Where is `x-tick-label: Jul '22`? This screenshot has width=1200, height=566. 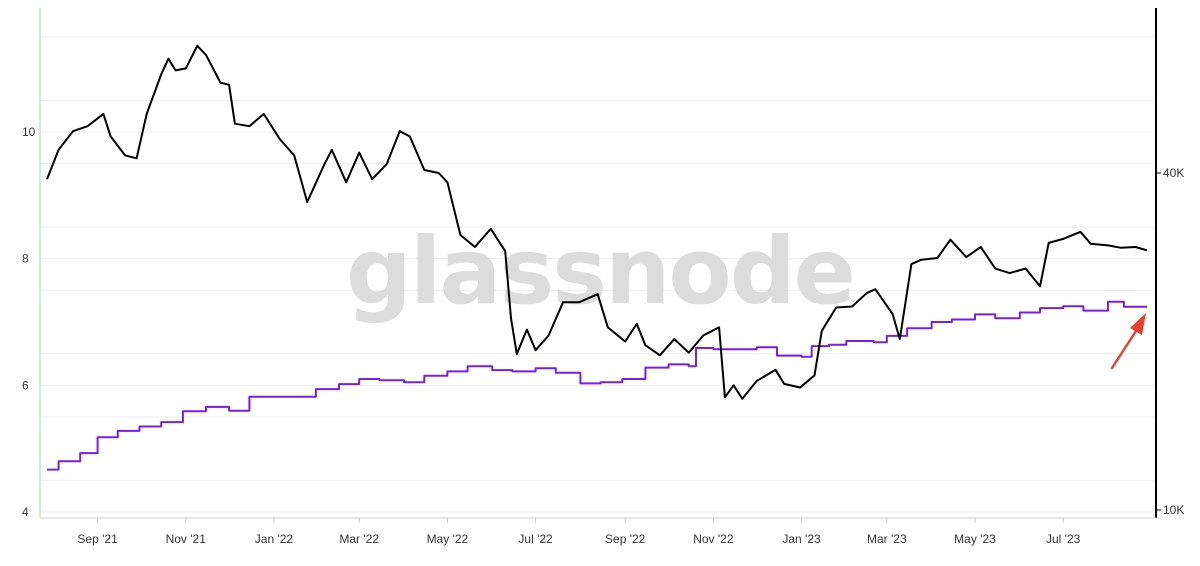
x-tick-label: Jul '22 is located at coordinates (535, 539).